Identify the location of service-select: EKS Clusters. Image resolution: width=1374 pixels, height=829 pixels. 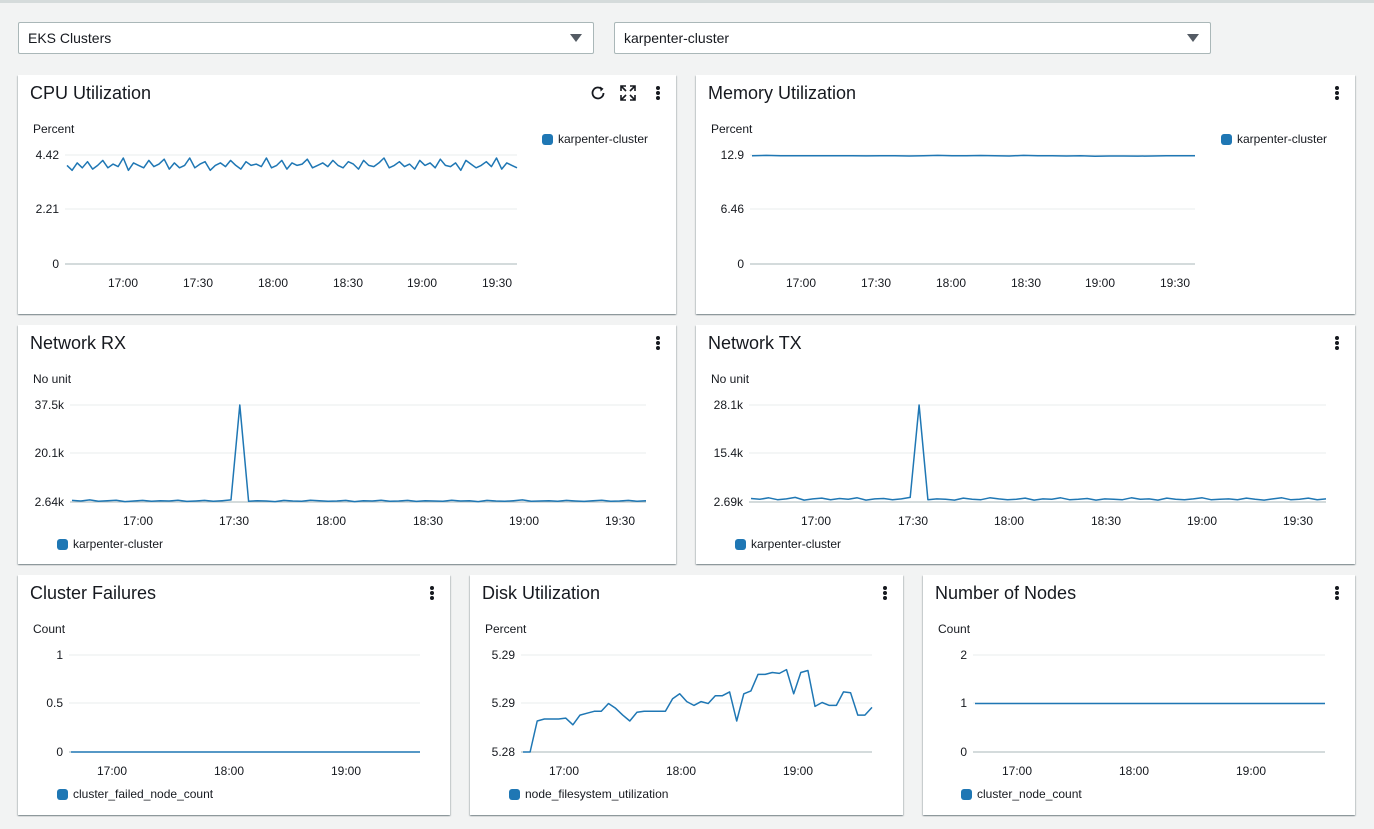
(306, 38).